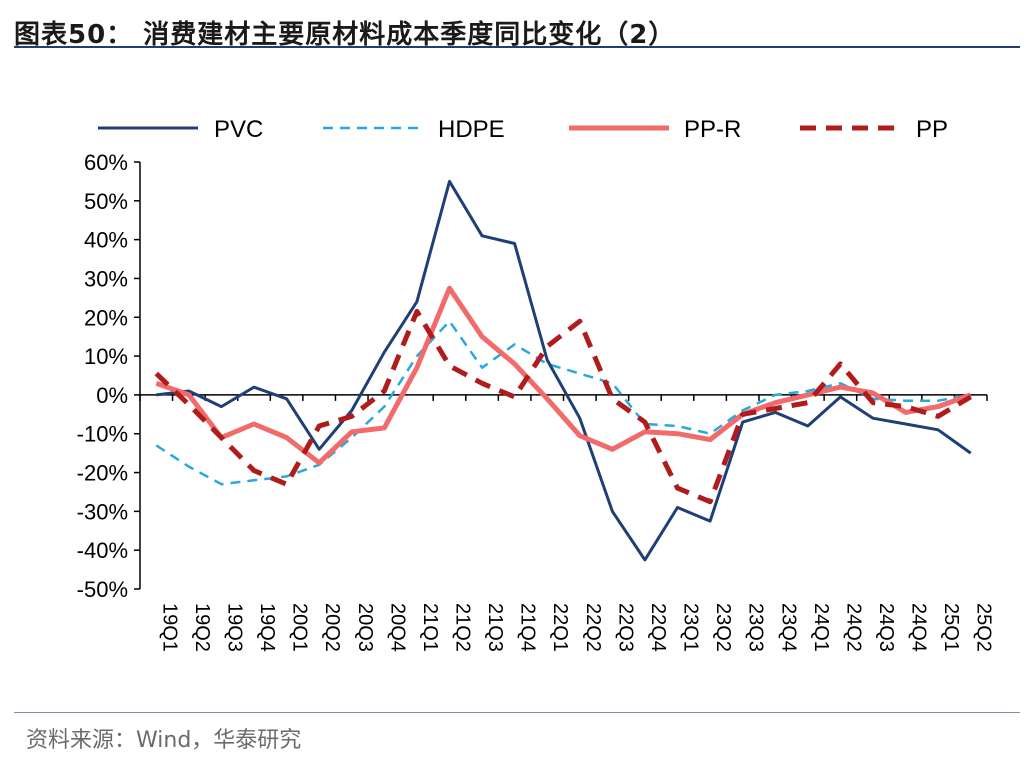  What do you see at coordinates (658, 627) in the screenshot?
I see `x-tick-label: 22Q4` at bounding box center [658, 627].